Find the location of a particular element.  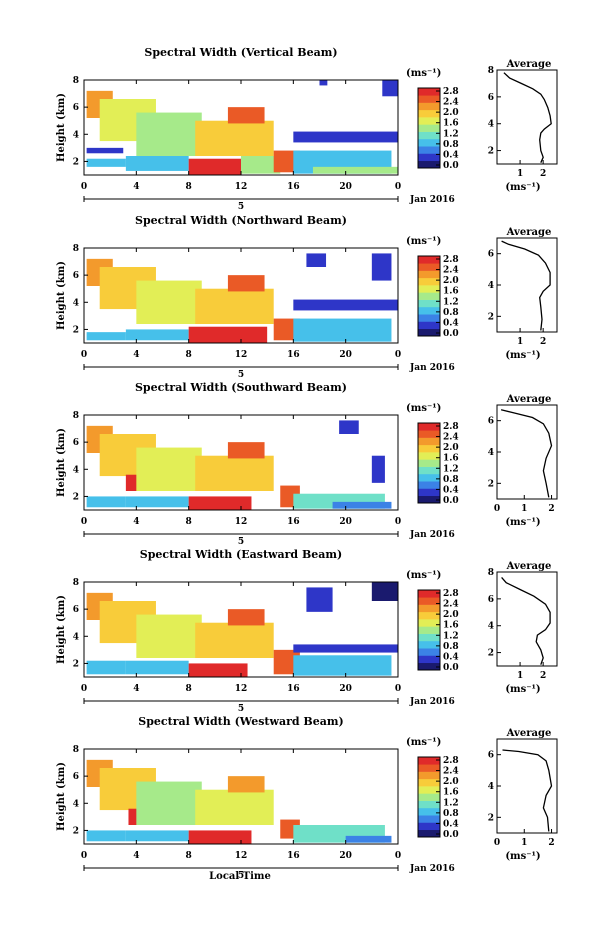

y-tick-label: 8 is located at coordinates (76, 416).